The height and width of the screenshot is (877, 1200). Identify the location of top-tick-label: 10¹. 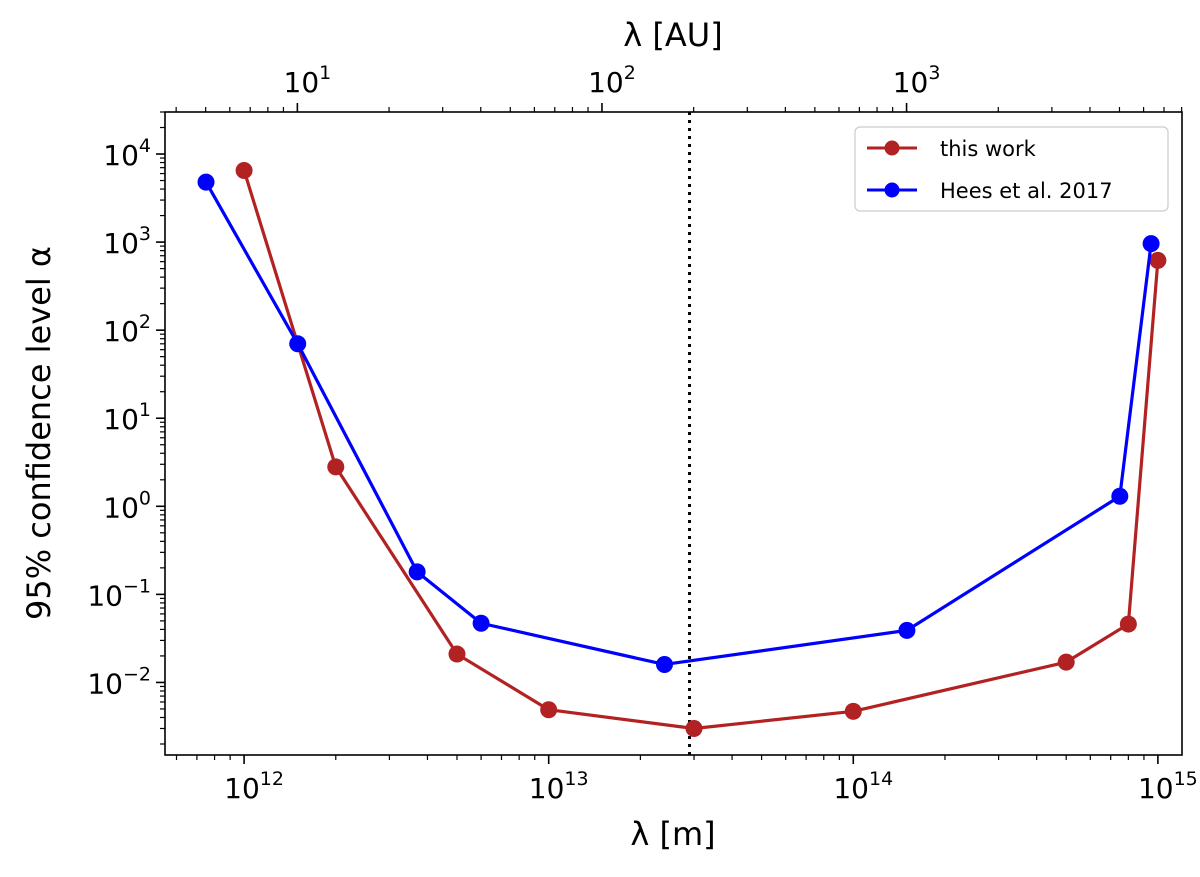
(308, 80).